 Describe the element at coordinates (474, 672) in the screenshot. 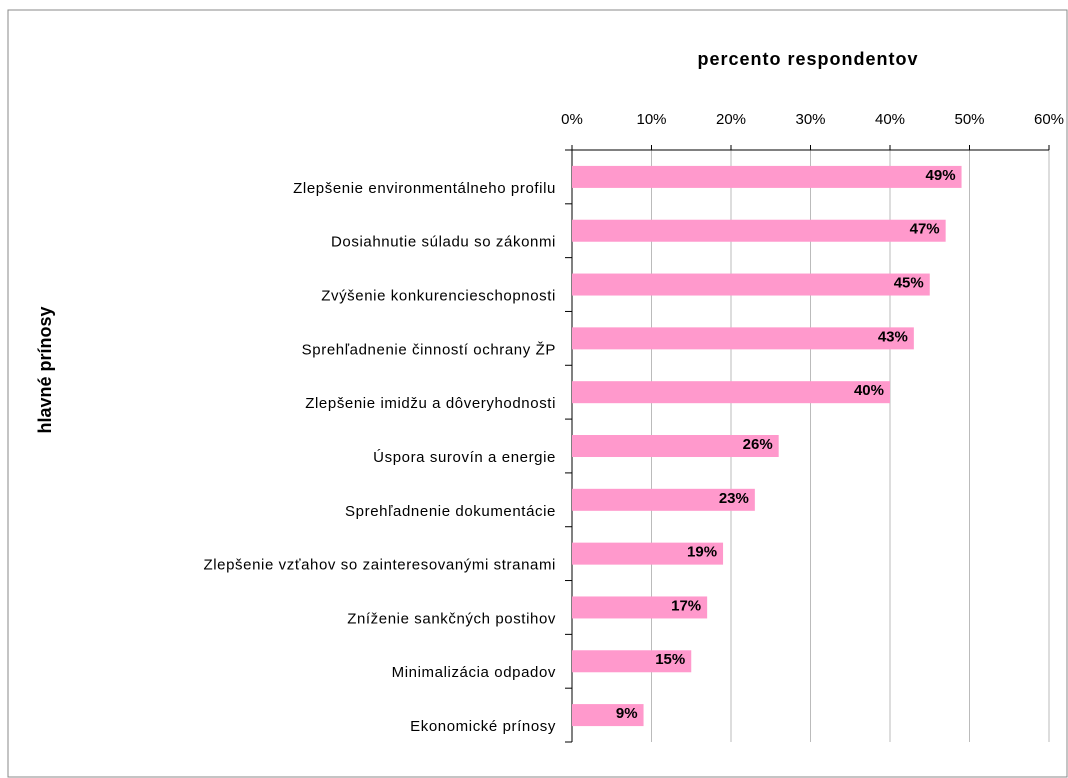

I see `y-tick-label: Minimalizácia odpadov` at that location.